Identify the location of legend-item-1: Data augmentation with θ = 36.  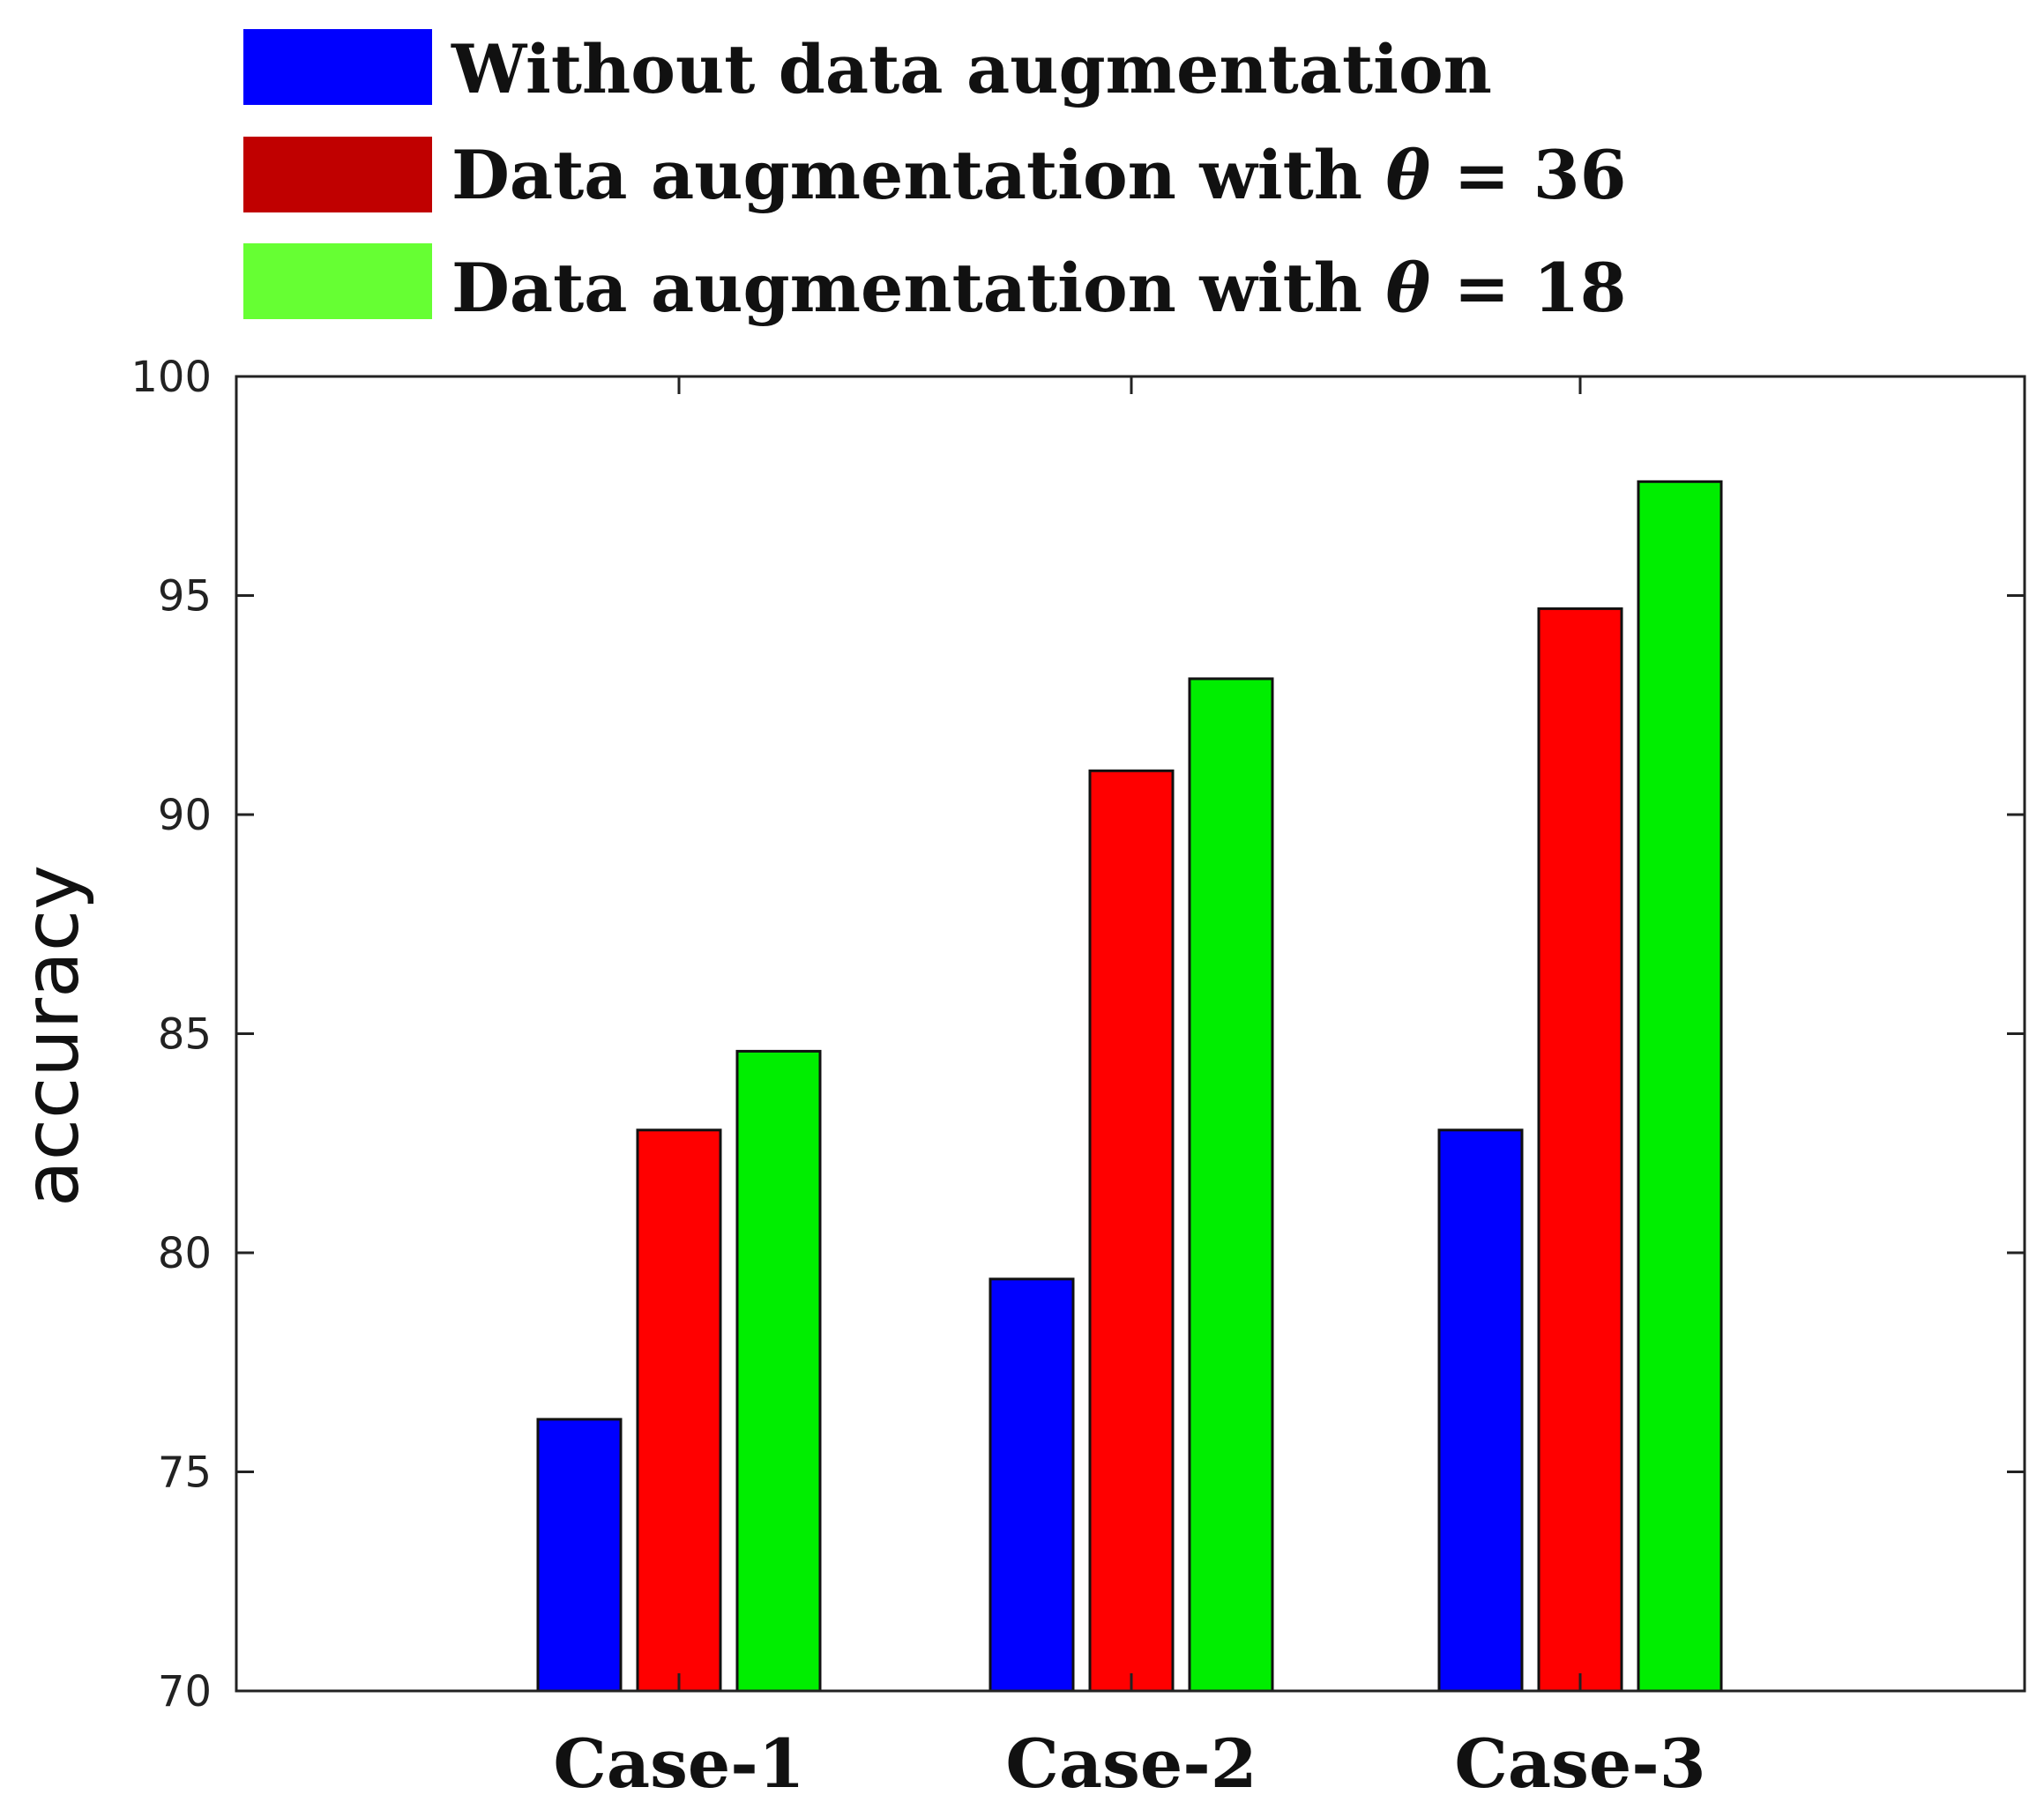
(935, 175).